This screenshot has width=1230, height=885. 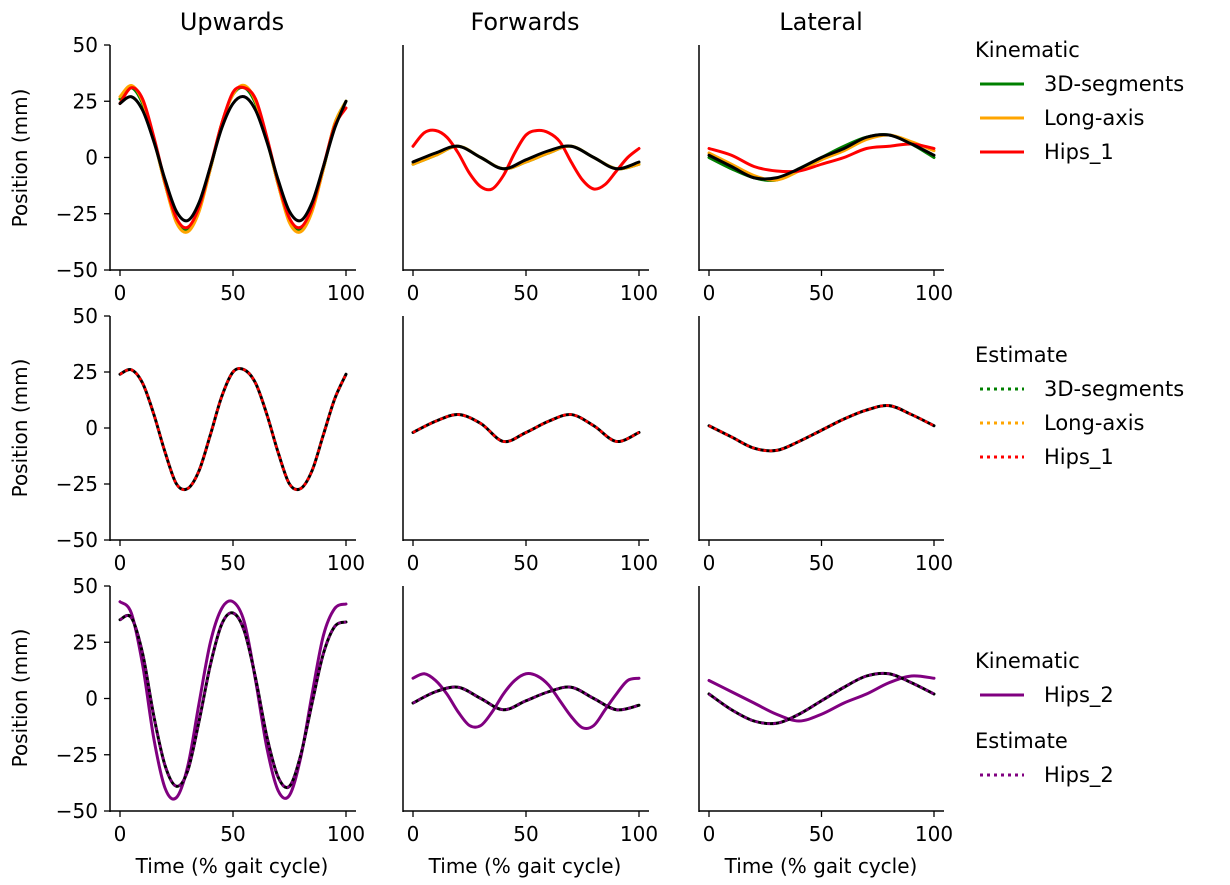 I want to click on x-axis-label-col1: Time (% gait cycle), so click(x=232, y=866).